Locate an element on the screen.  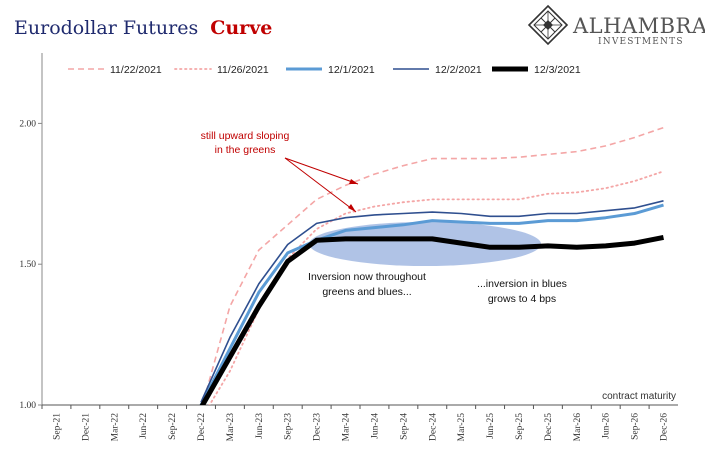
annotation-arrow-lower is located at coordinates (320, 185).